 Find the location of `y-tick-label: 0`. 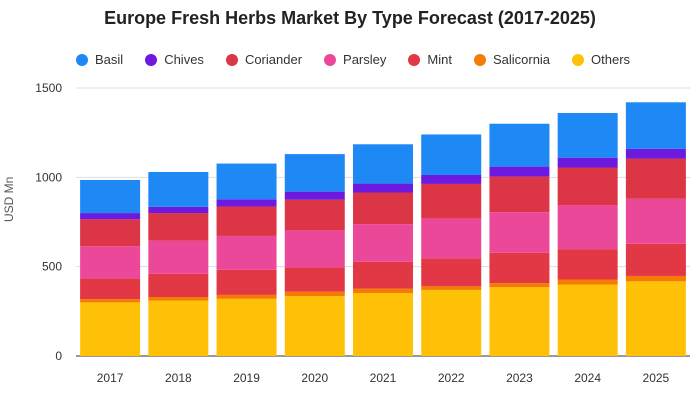

y-tick-label: 0 is located at coordinates (58, 356).